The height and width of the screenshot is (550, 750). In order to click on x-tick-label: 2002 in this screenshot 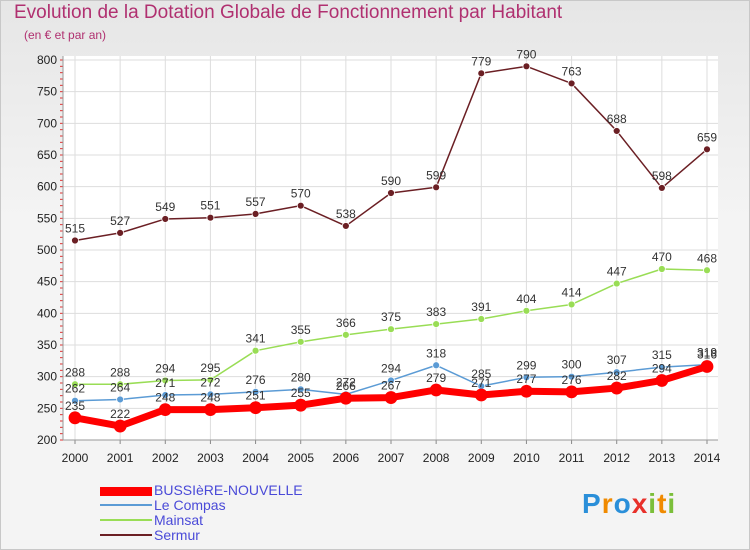, I will do `click(165, 458)`.